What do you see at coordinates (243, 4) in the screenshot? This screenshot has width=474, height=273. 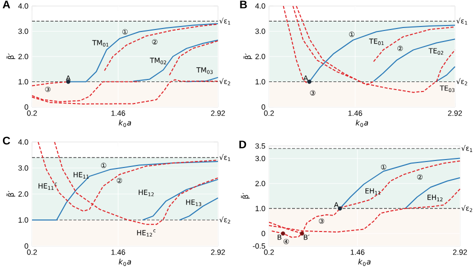 I see `chart-title: B` at bounding box center [243, 4].